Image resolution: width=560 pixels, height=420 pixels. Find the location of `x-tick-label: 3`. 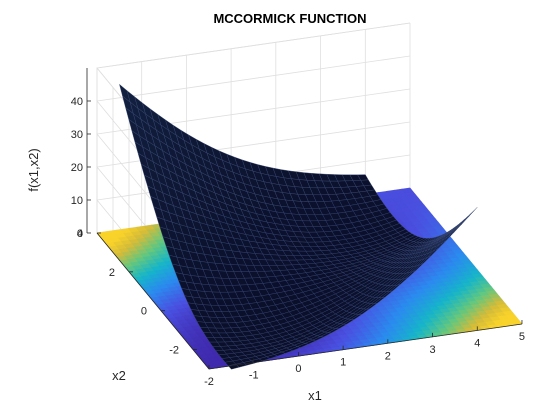

x-tick-label: 3 is located at coordinates (432, 350).